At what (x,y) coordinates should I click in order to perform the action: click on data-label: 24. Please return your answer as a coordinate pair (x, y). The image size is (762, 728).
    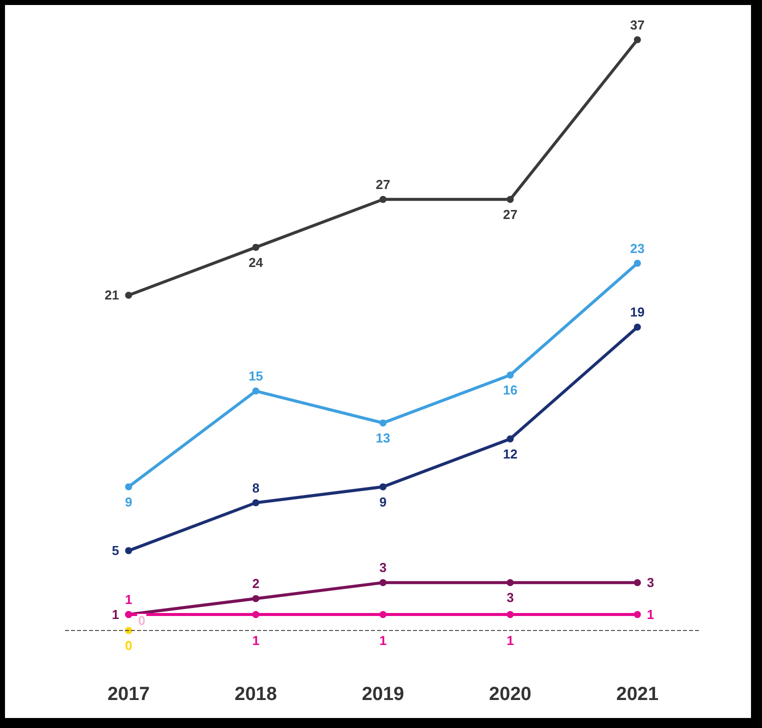
    Looking at the image, I should click on (256, 262).